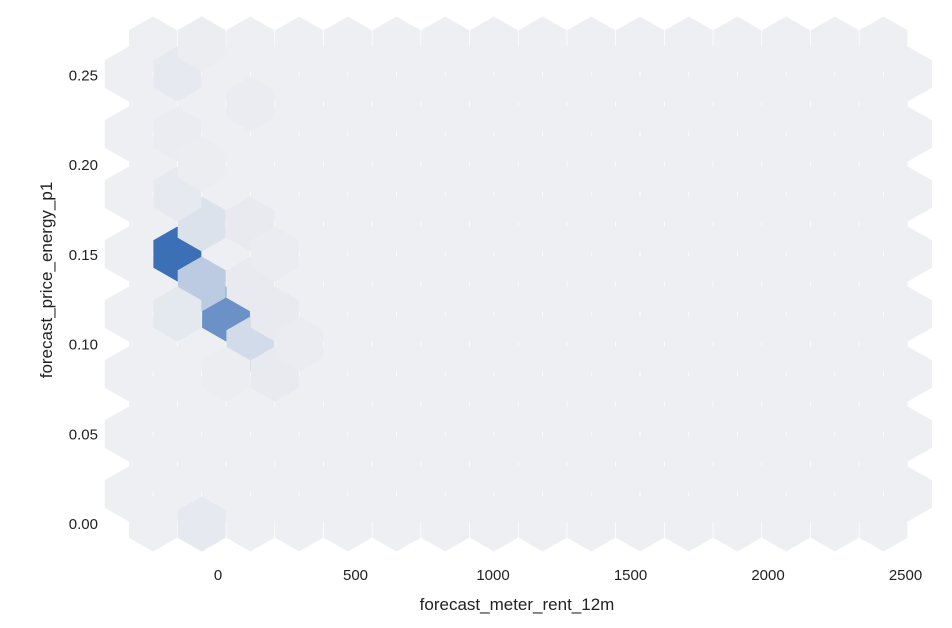  I want to click on x-tick-label: 1500, so click(630, 575).